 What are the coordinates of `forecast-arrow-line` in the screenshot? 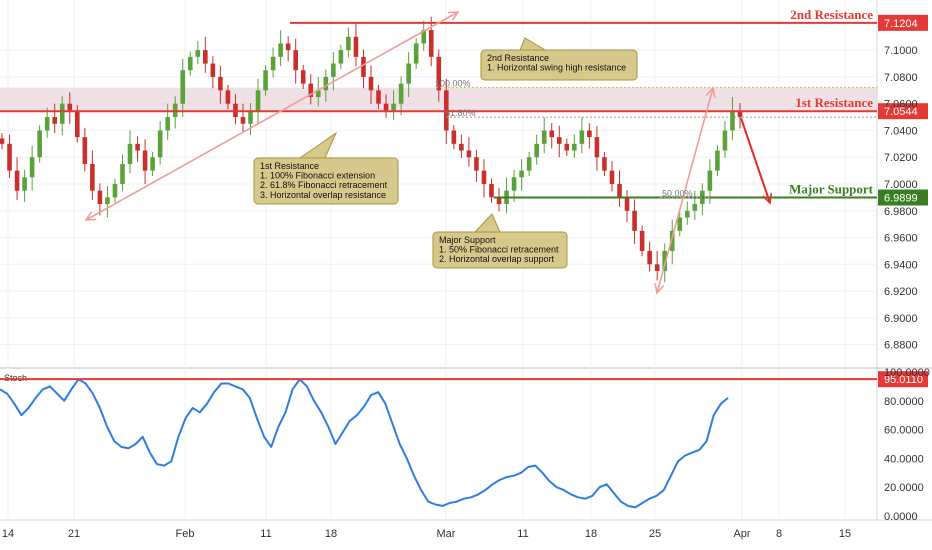 It's located at (755, 160).